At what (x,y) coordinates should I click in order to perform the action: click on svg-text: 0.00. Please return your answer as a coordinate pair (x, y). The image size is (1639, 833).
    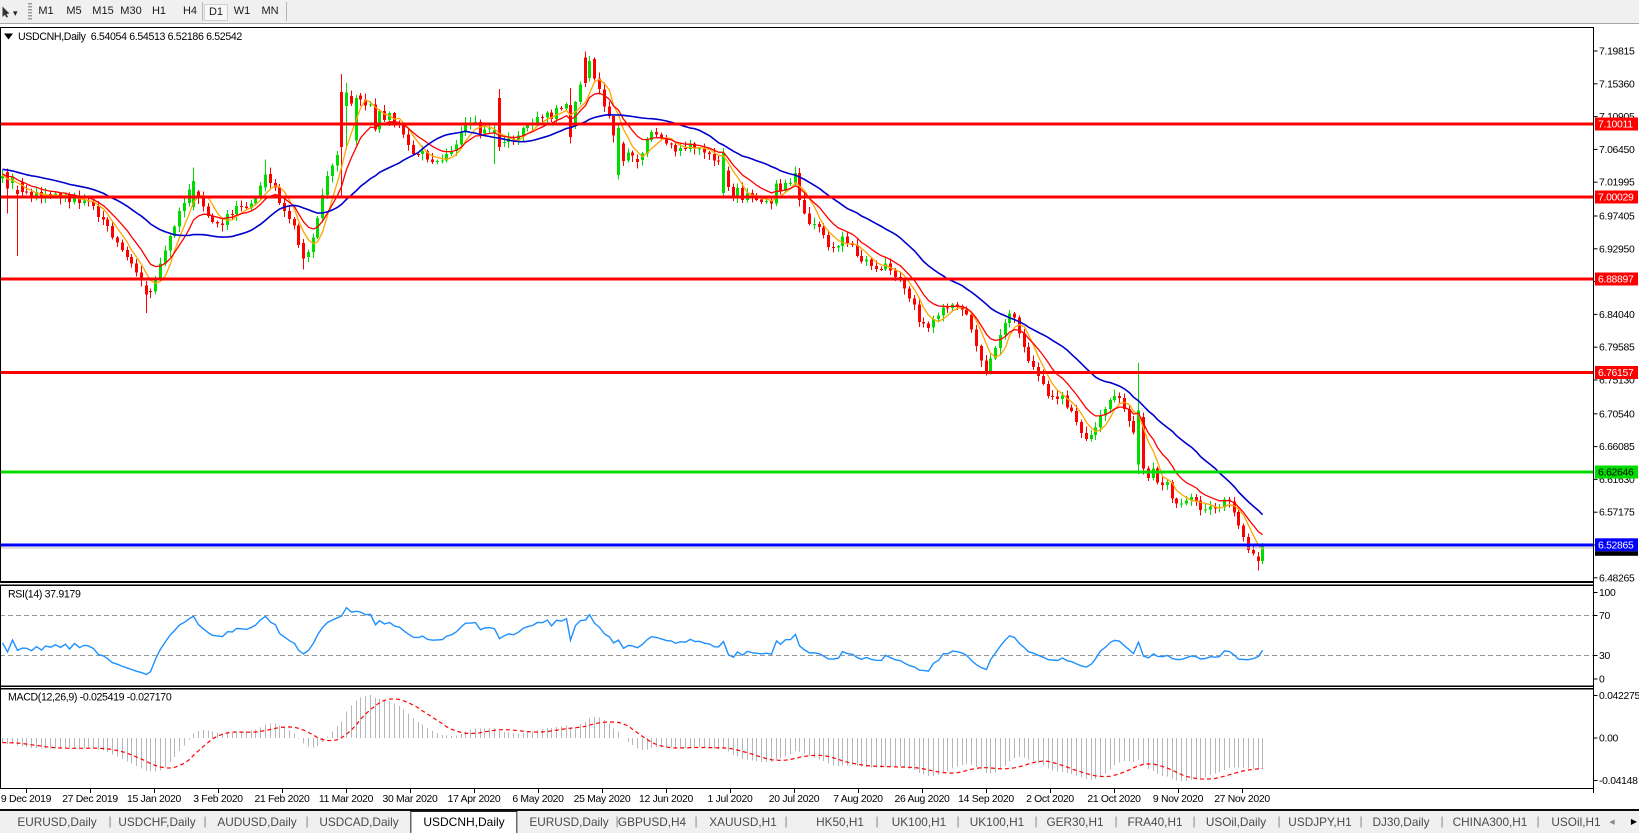
    Looking at the image, I should click on (1609, 739).